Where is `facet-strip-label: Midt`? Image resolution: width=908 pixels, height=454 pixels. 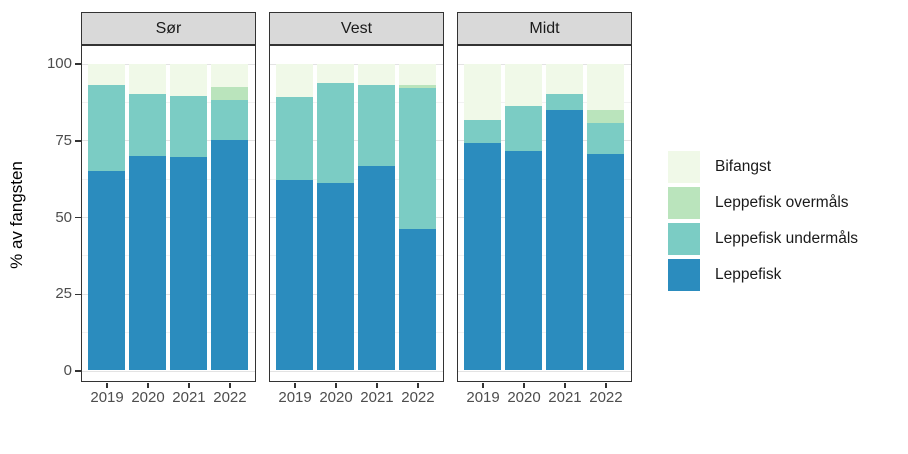 facet-strip-label: Midt is located at coordinates (544, 28).